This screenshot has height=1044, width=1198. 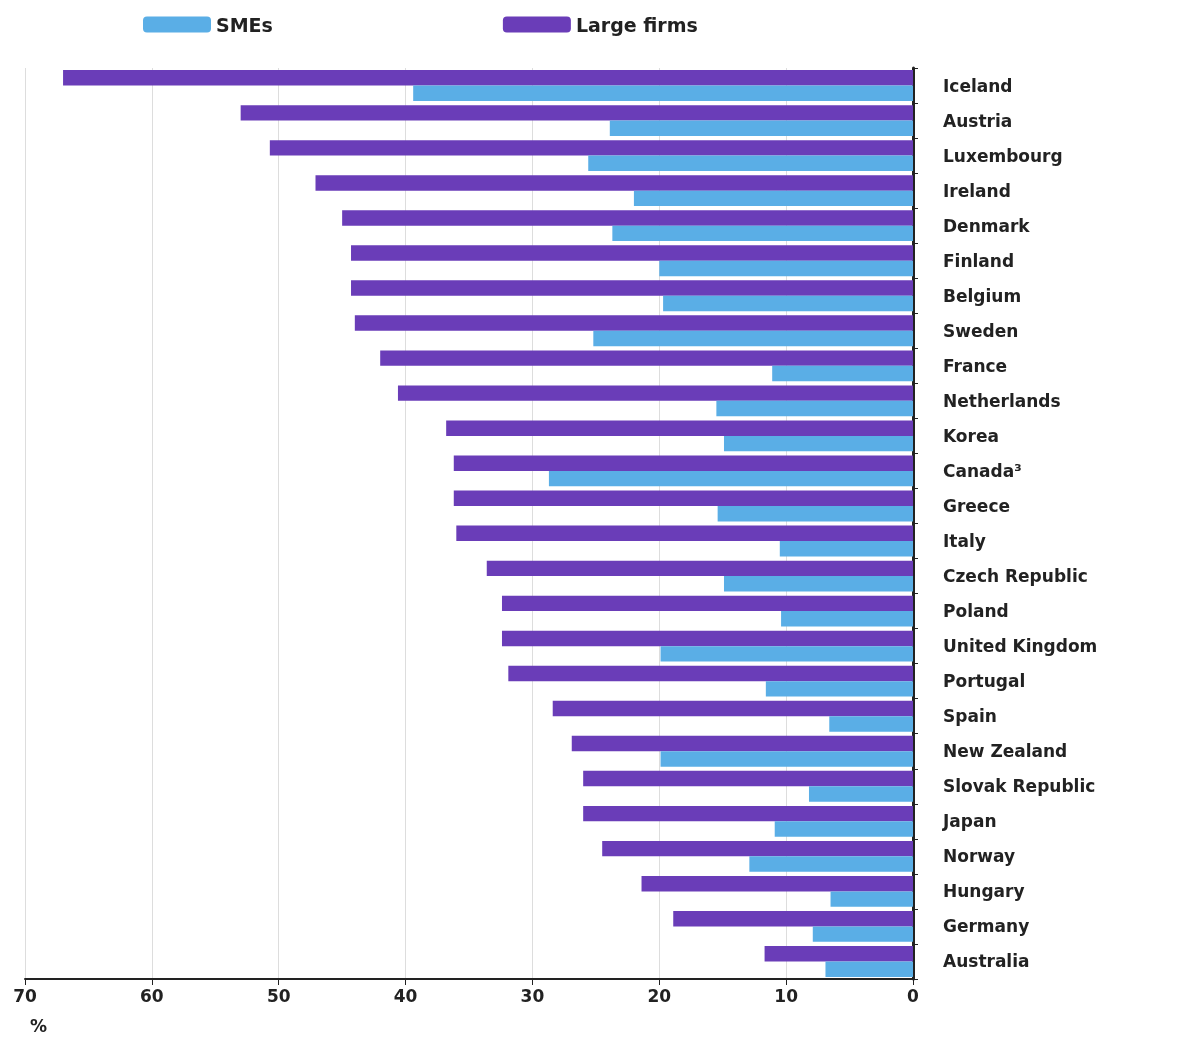 What do you see at coordinates (986, 961) in the screenshot?
I see `y-tick-label: Australia` at bounding box center [986, 961].